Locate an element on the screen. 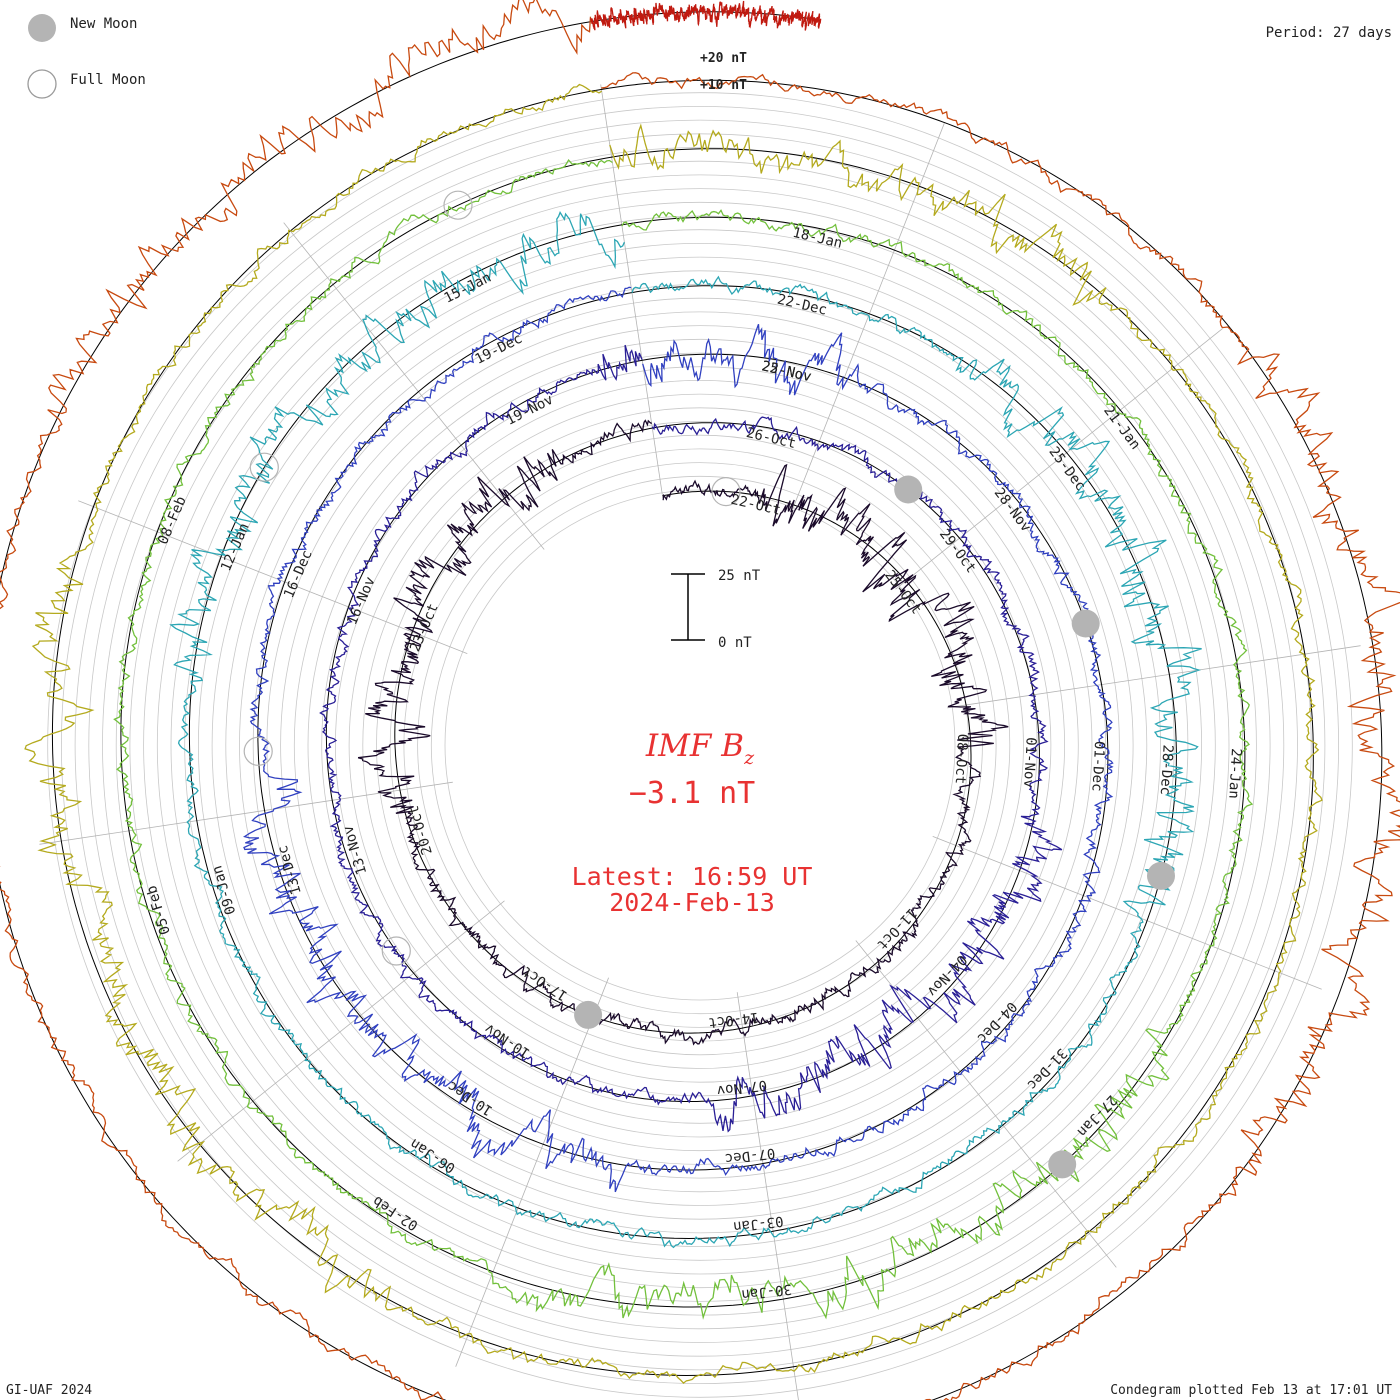 The width and height of the screenshot is (1400, 1400). quantity-sub: z is located at coordinates (749, 758).